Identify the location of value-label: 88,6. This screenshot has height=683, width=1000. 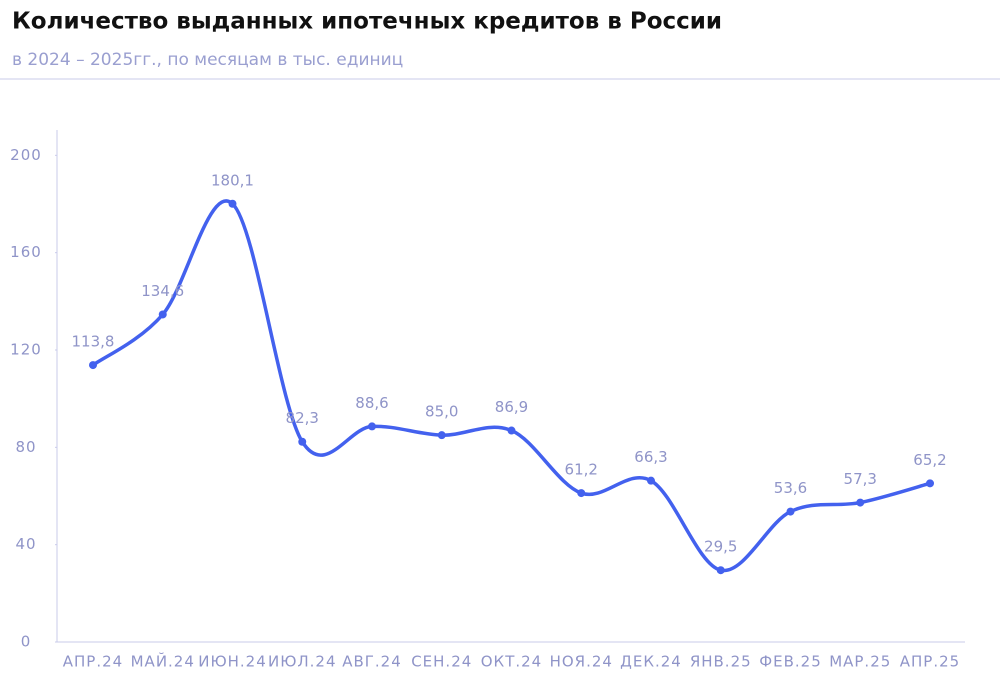
(371, 403).